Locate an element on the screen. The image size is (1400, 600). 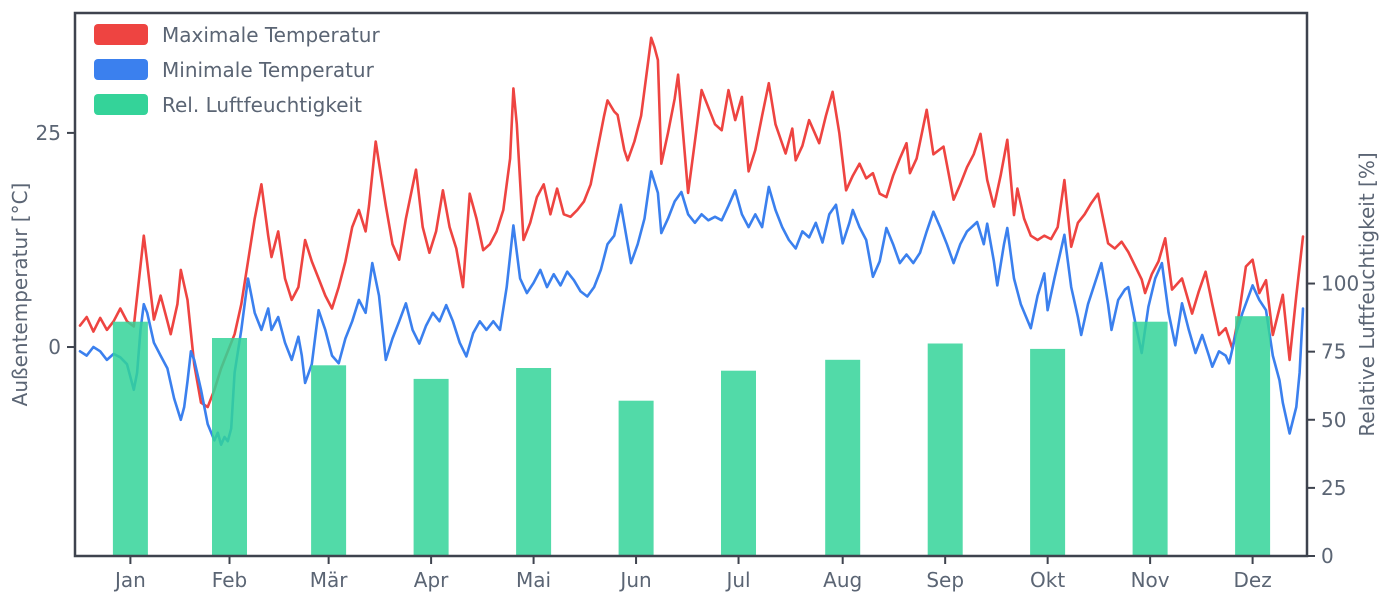
y-right-tick-label: 25 is located at coordinates (1333, 488).